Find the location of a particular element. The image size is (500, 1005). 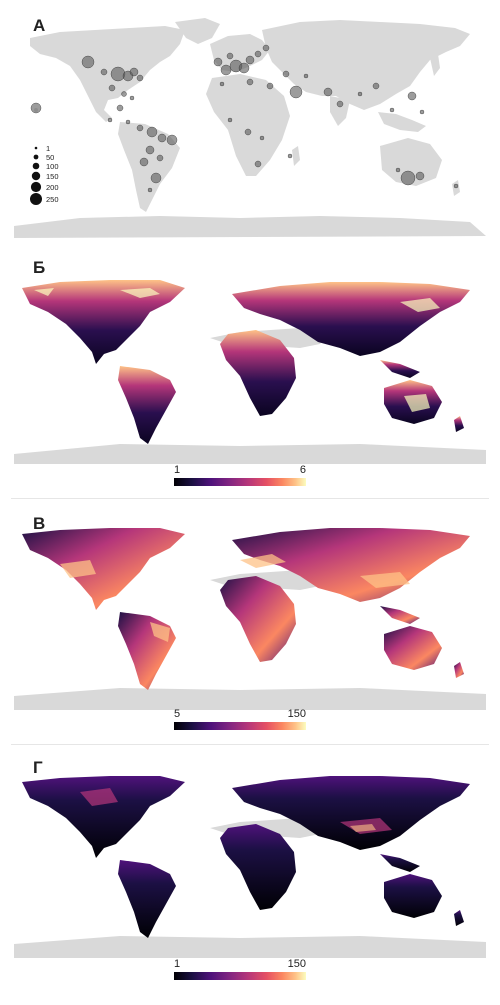

colorbar-min: 5 is located at coordinates (177, 714).